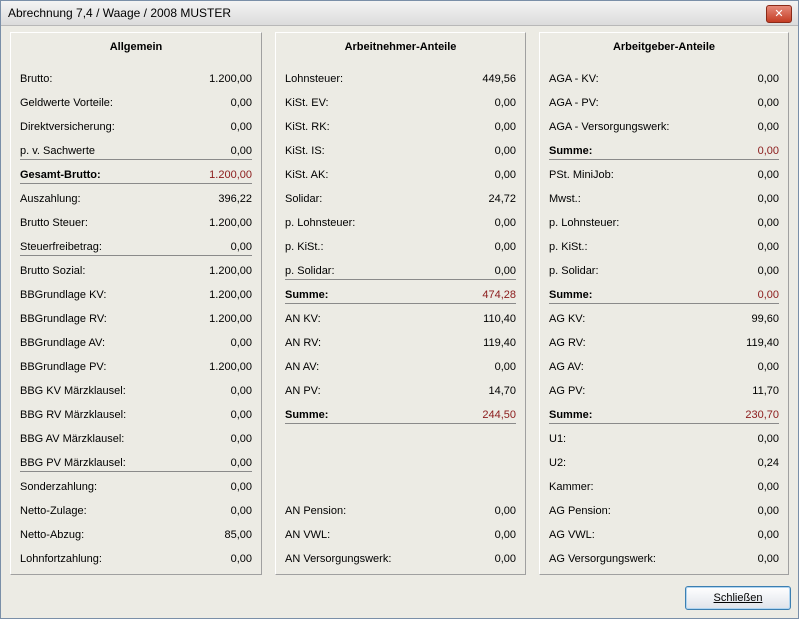 This screenshot has width=799, height=619. What do you see at coordinates (303, 343) in the screenshot?
I see `row-label: AN RV:` at bounding box center [303, 343].